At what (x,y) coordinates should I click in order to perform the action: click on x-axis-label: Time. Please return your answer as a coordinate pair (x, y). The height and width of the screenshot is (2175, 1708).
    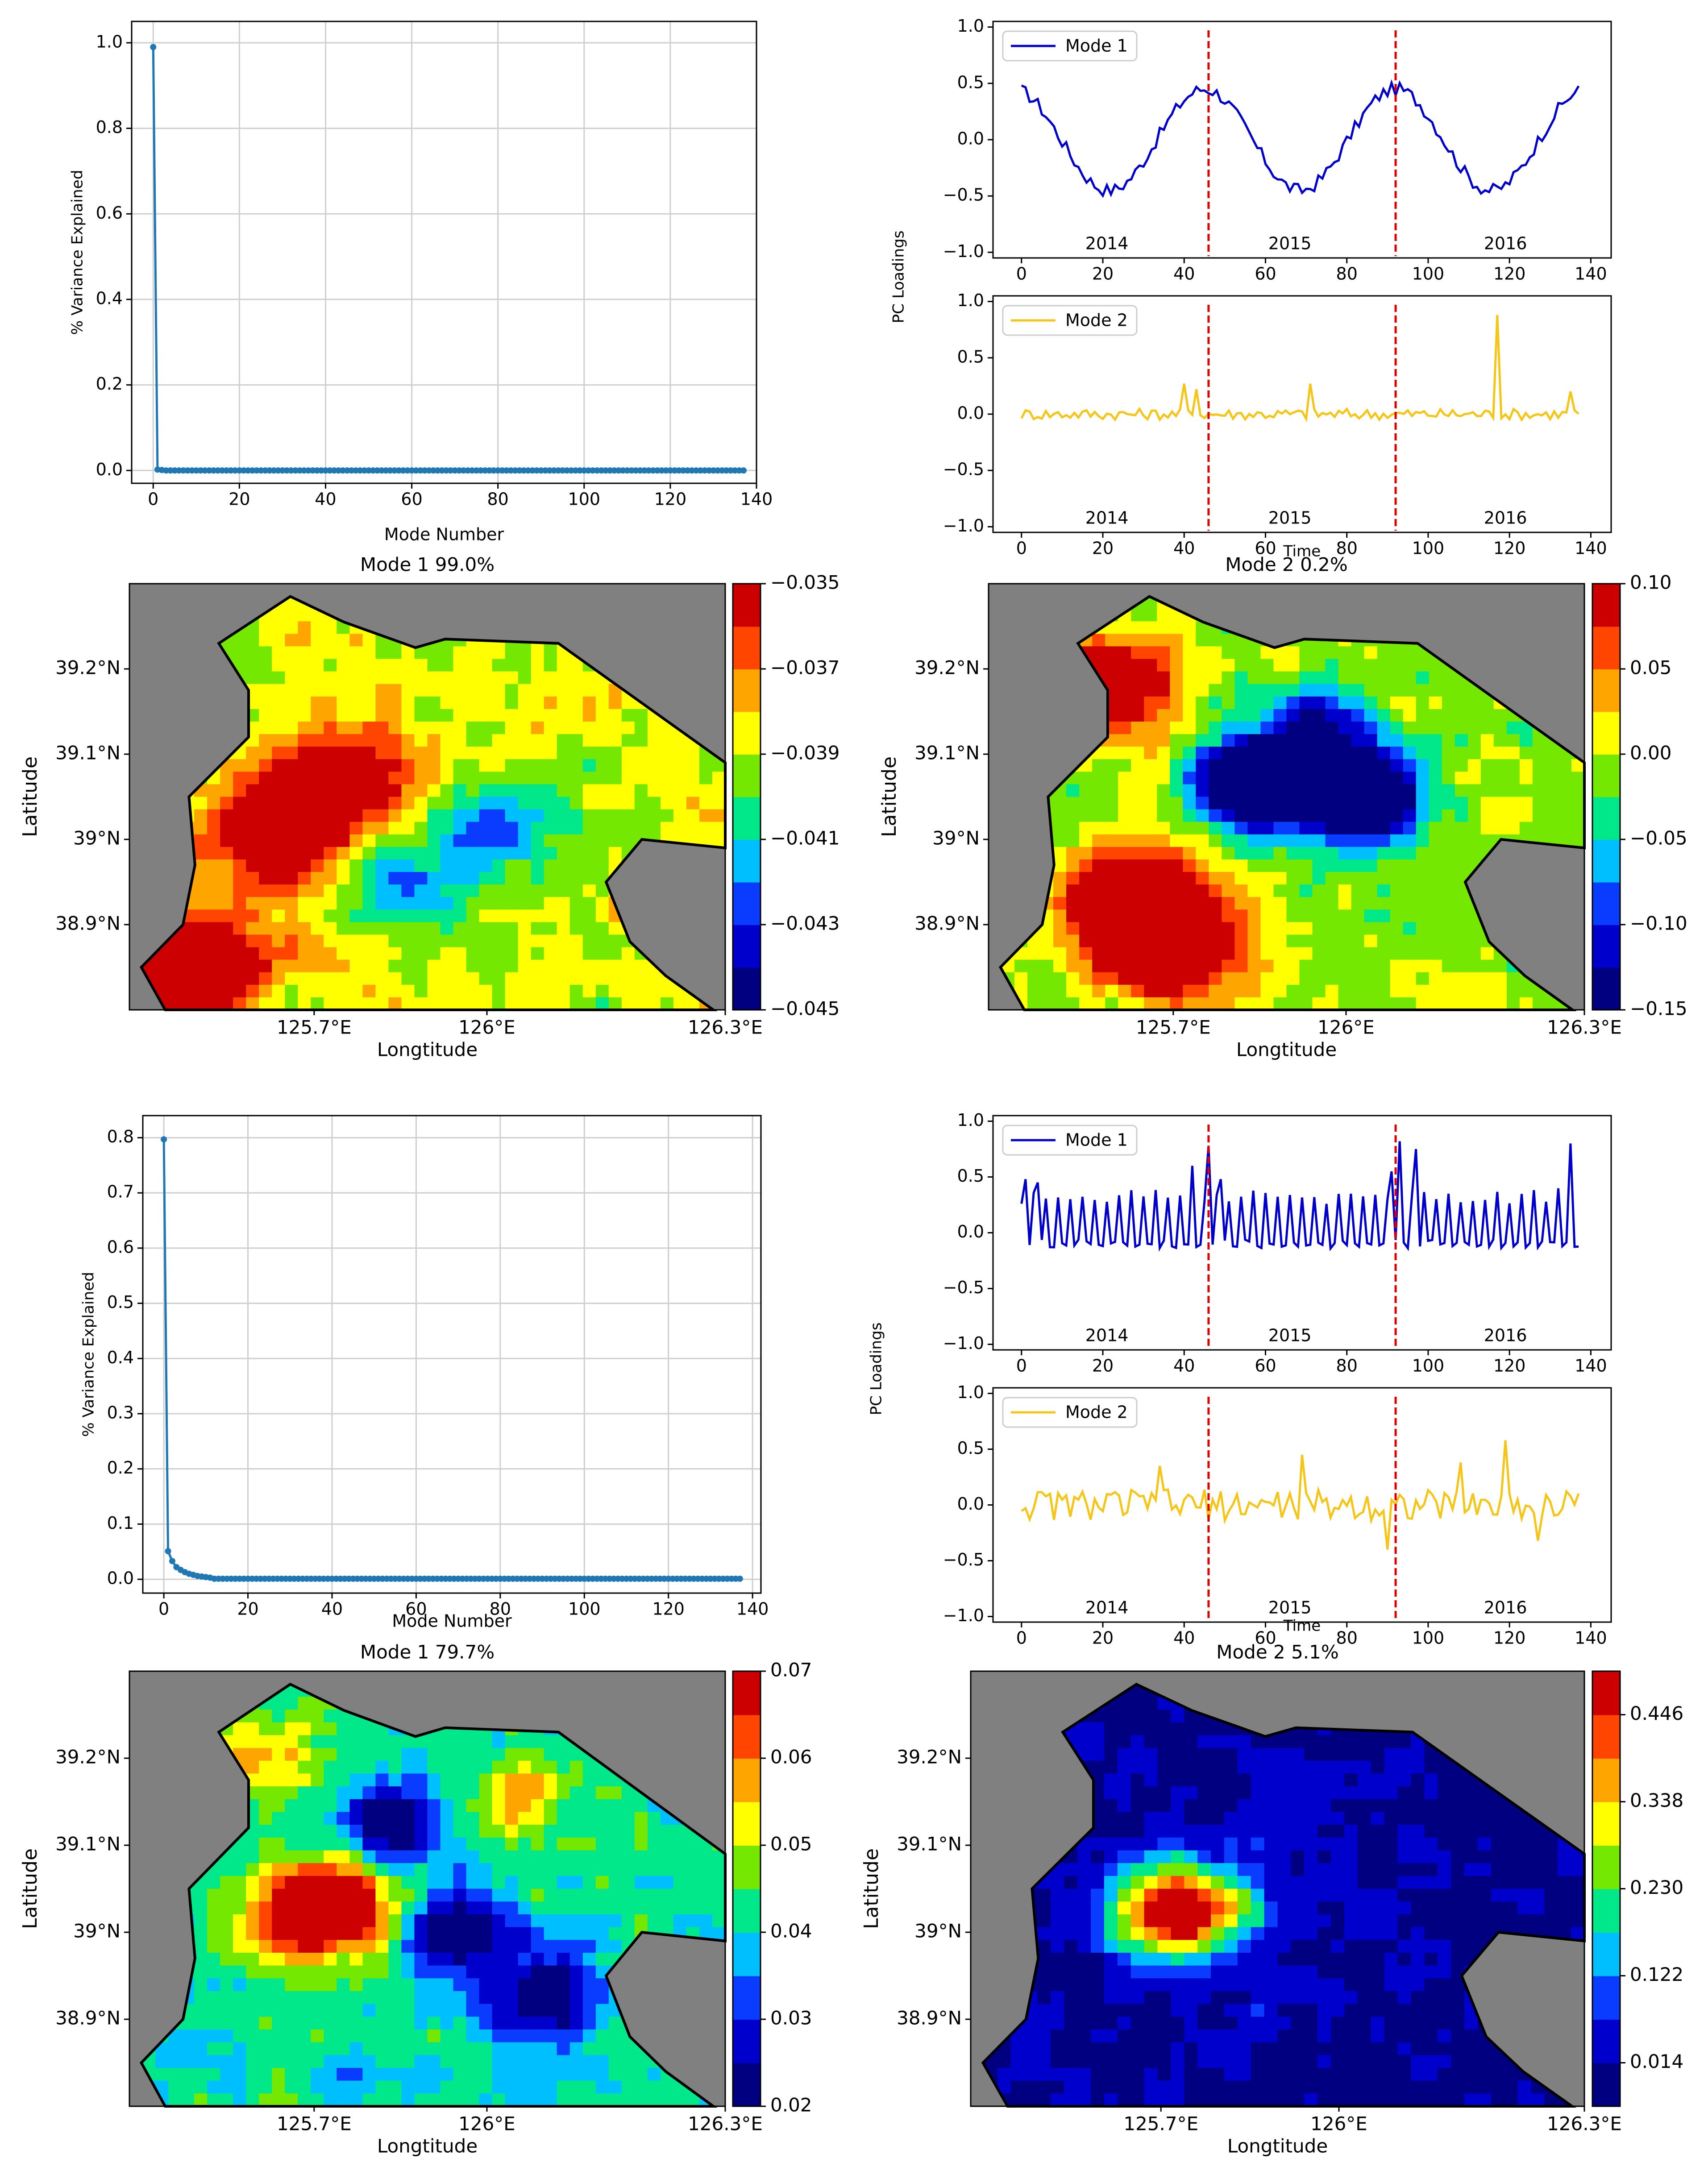
    Looking at the image, I should click on (1302, 551).